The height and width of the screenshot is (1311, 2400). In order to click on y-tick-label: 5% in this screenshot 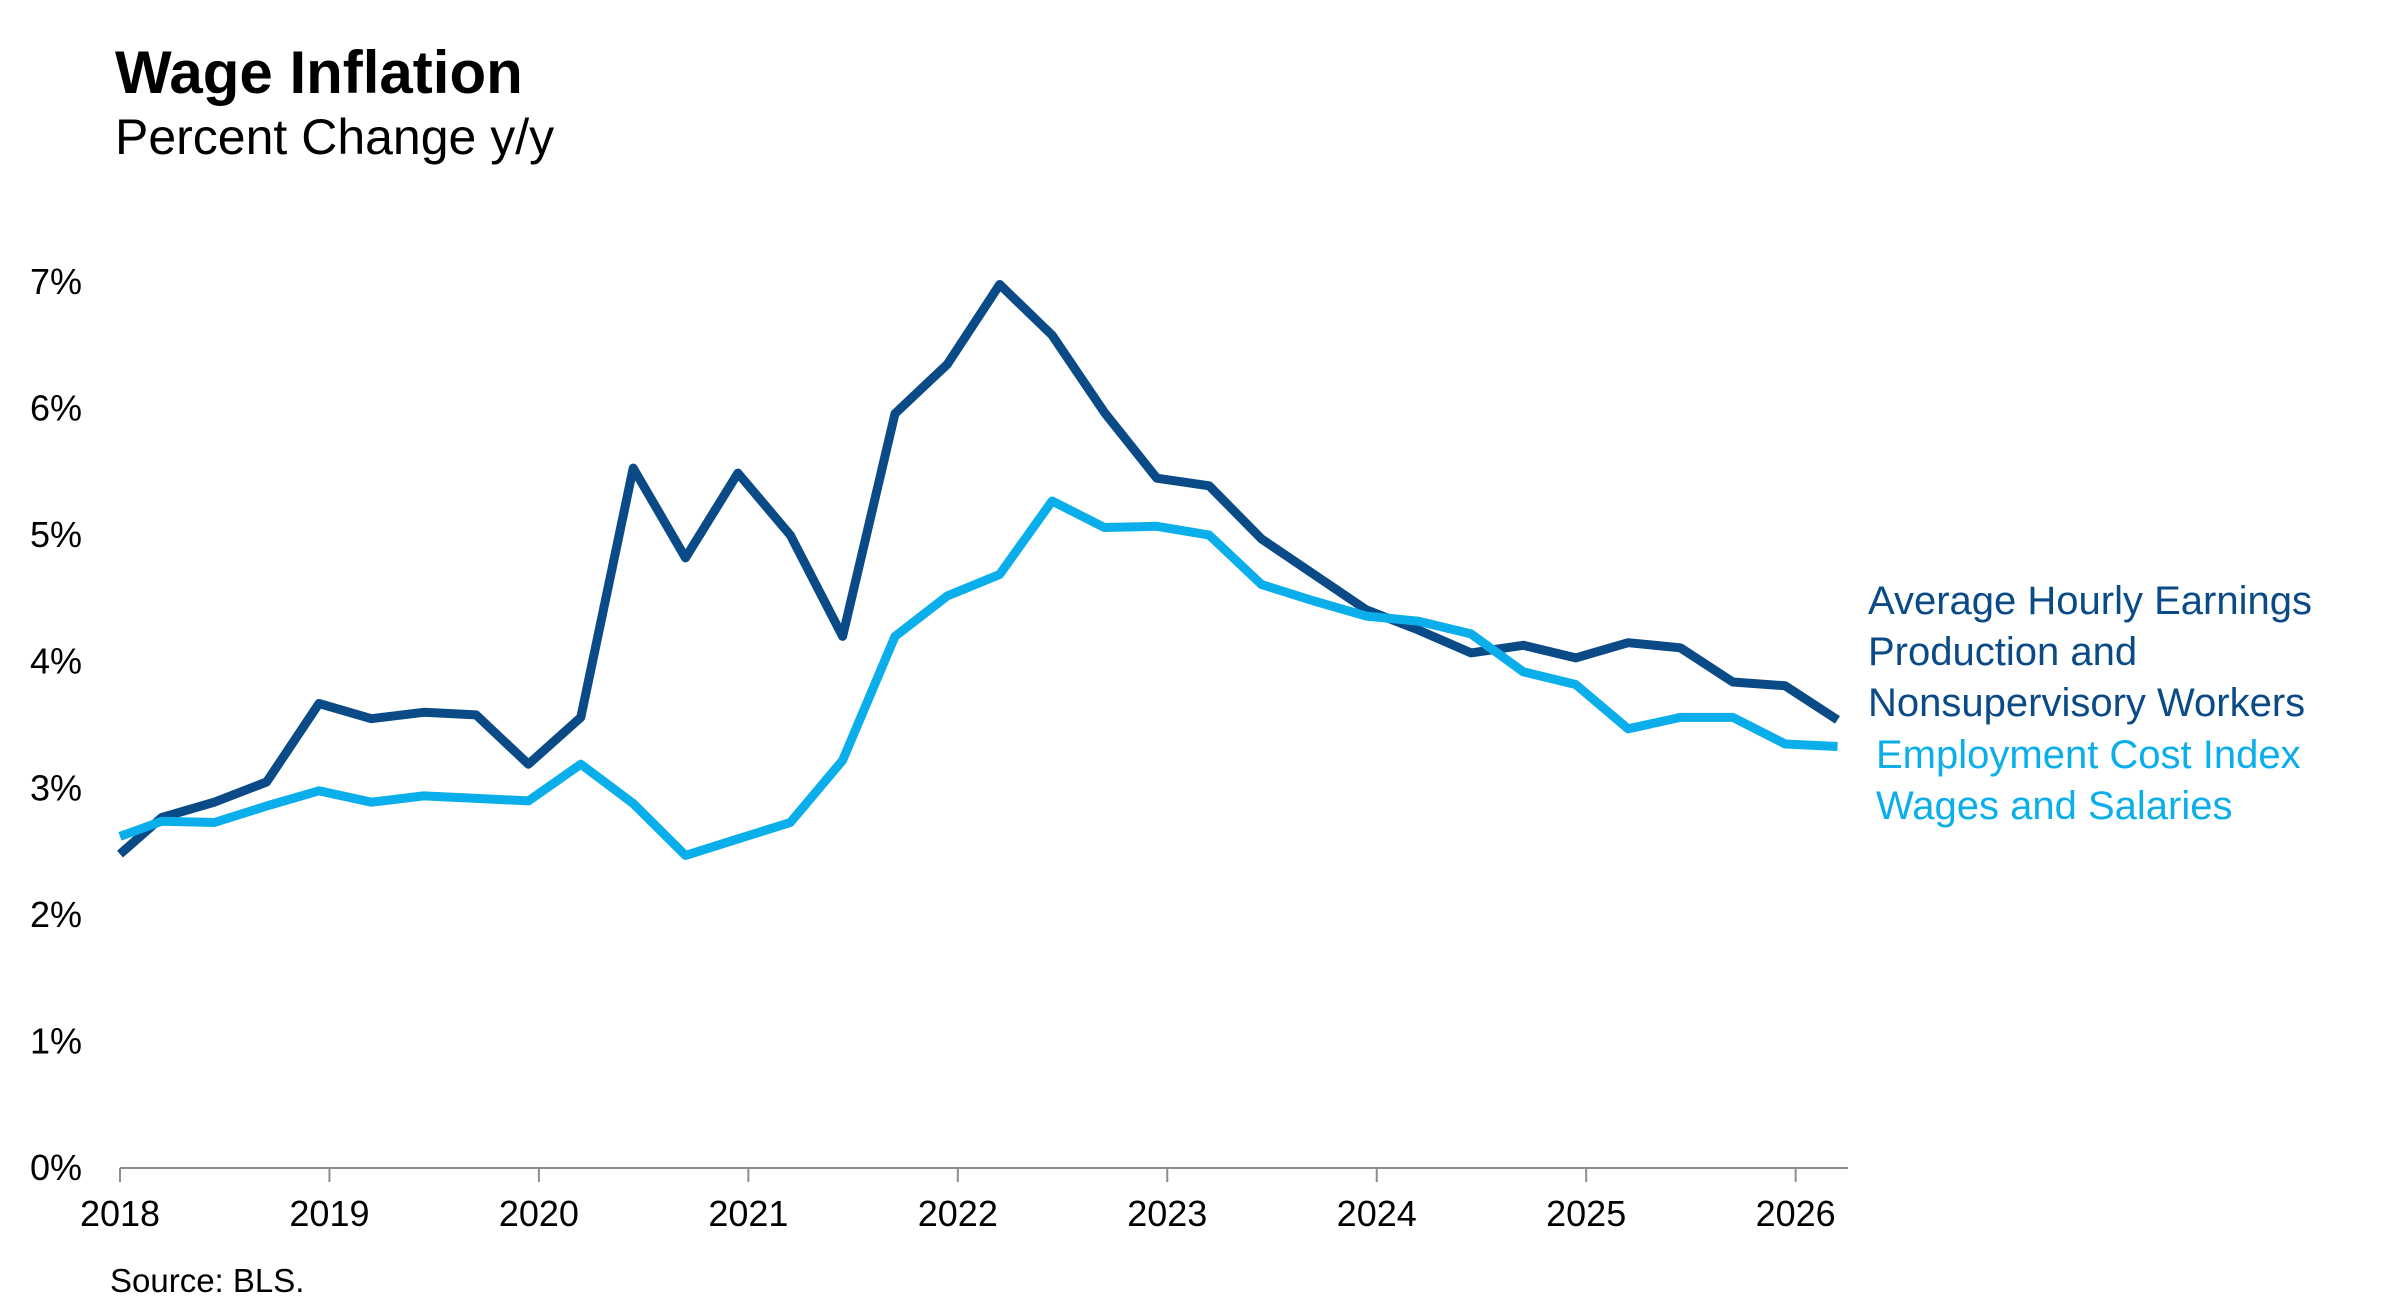, I will do `click(56, 534)`.